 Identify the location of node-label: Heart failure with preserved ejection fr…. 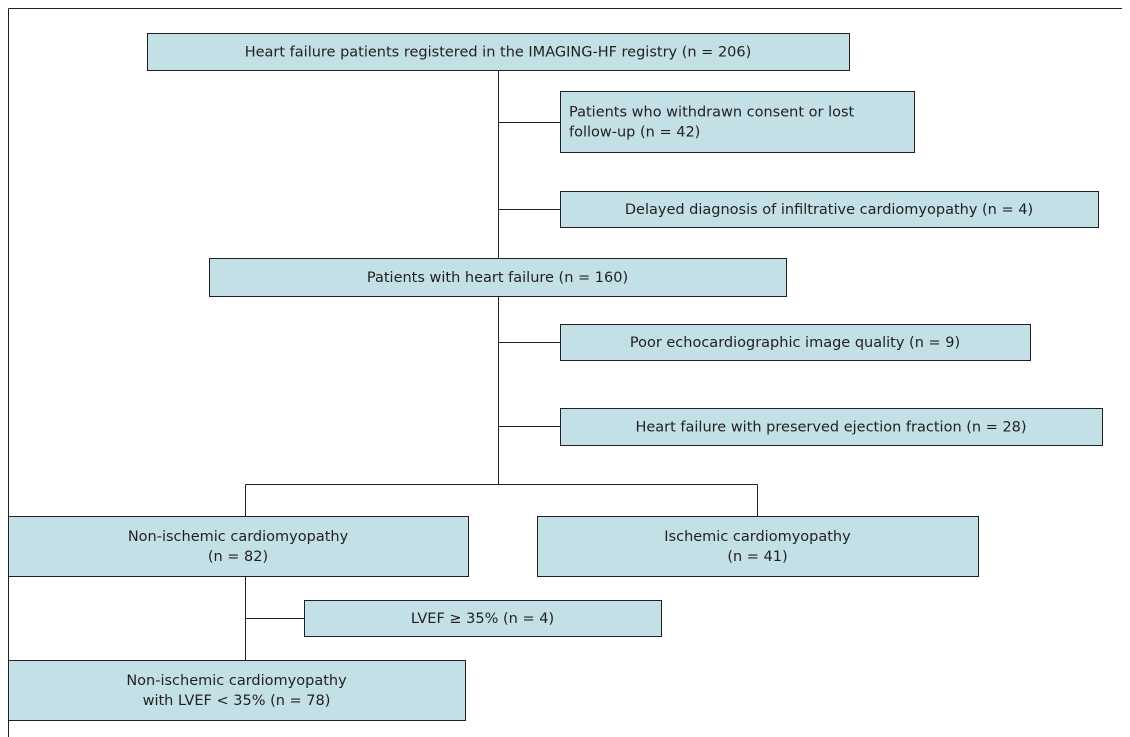
(830, 428).